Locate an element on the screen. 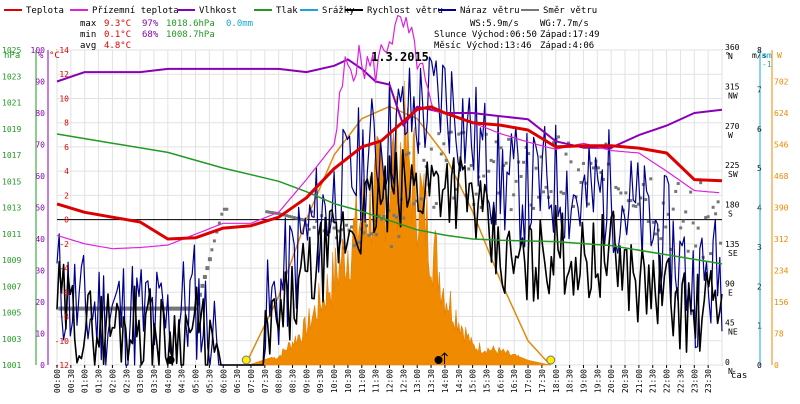  x-tick-label: 12:30 is located at coordinates (403, 381).